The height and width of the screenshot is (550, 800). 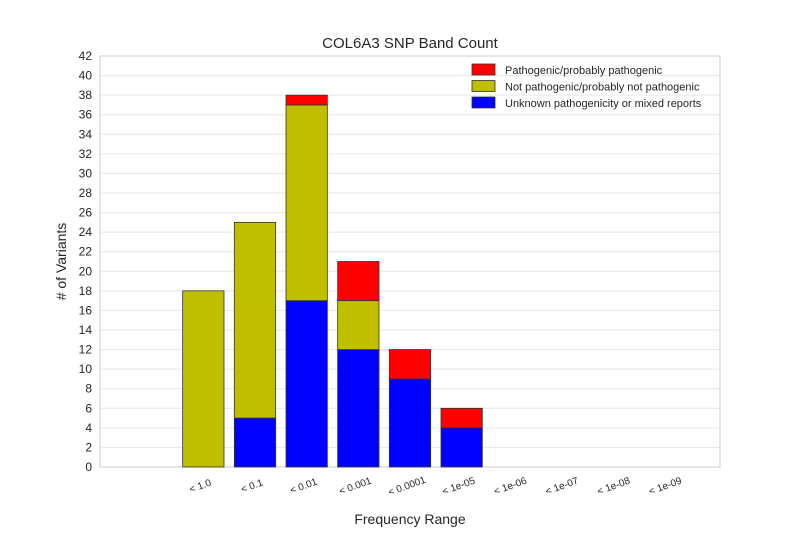 What do you see at coordinates (86, 252) in the screenshot?
I see `y-tick-label: 22` at bounding box center [86, 252].